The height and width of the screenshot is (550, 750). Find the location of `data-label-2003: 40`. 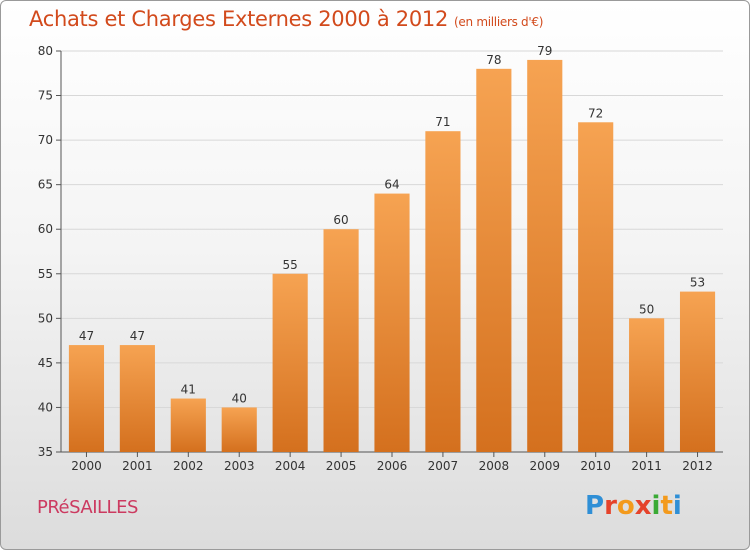

data-label-2003: 40 is located at coordinates (239, 398).